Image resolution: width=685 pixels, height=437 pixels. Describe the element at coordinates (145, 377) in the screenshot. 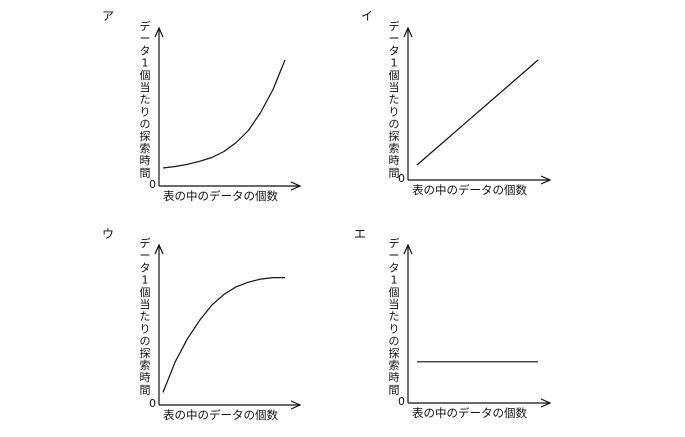

I see `ylabel-char-u: 時` at that location.